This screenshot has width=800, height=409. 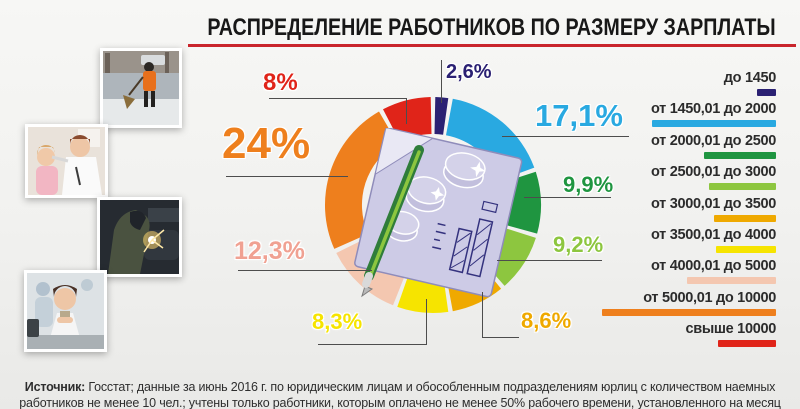 I want to click on welder-image, so click(x=139, y=237).